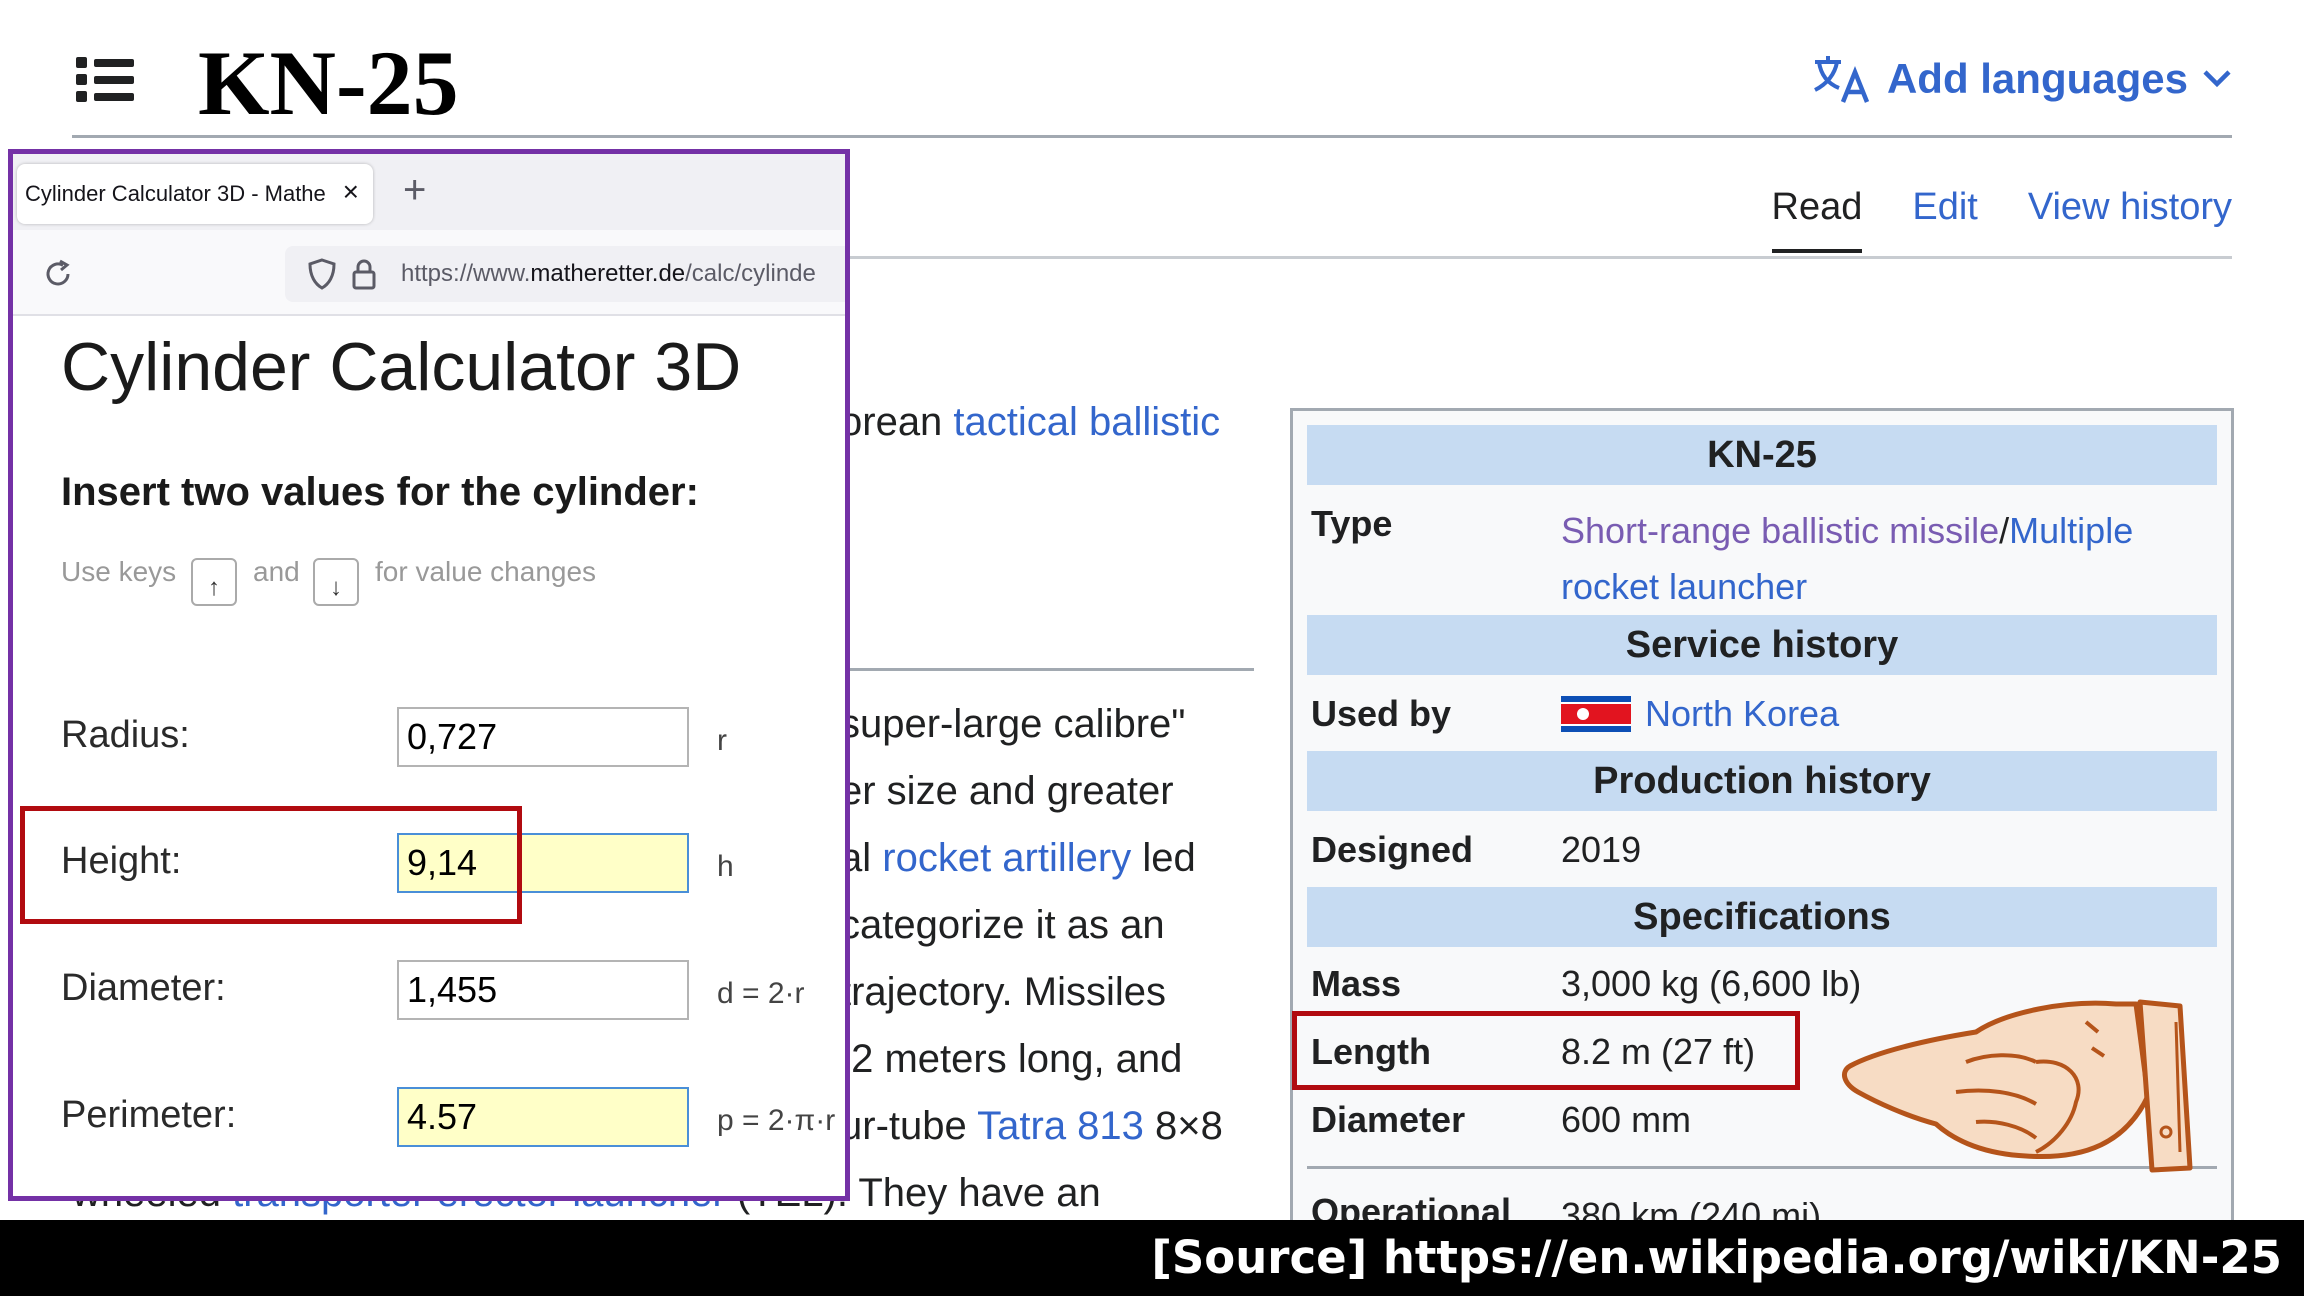  What do you see at coordinates (1546, 1050) in the screenshot?
I see `length-highlight-box` at bounding box center [1546, 1050].